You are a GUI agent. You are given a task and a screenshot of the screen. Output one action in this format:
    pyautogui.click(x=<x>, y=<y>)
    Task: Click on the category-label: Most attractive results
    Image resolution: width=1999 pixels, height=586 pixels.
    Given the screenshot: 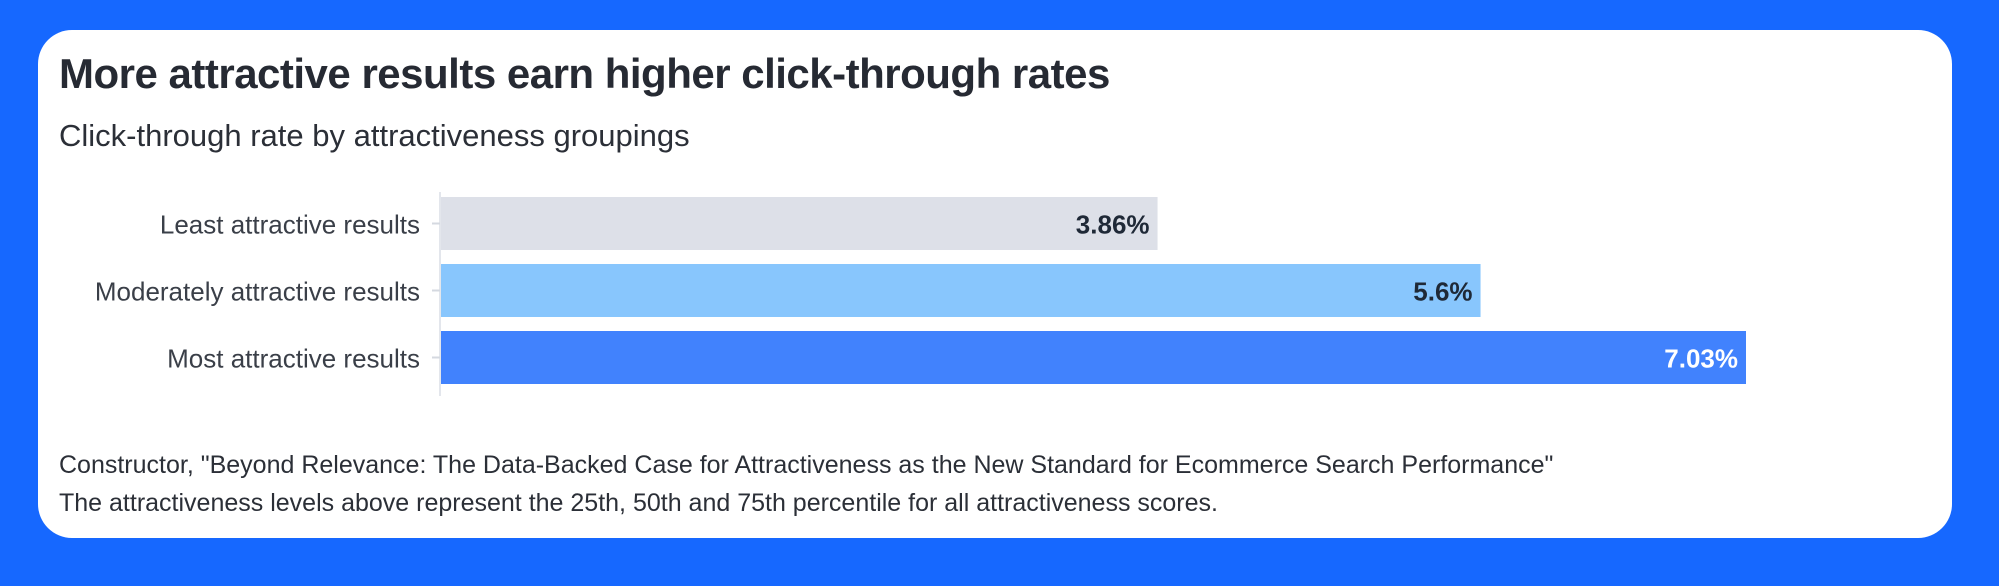 What is the action you would take?
    pyautogui.click(x=293, y=359)
    